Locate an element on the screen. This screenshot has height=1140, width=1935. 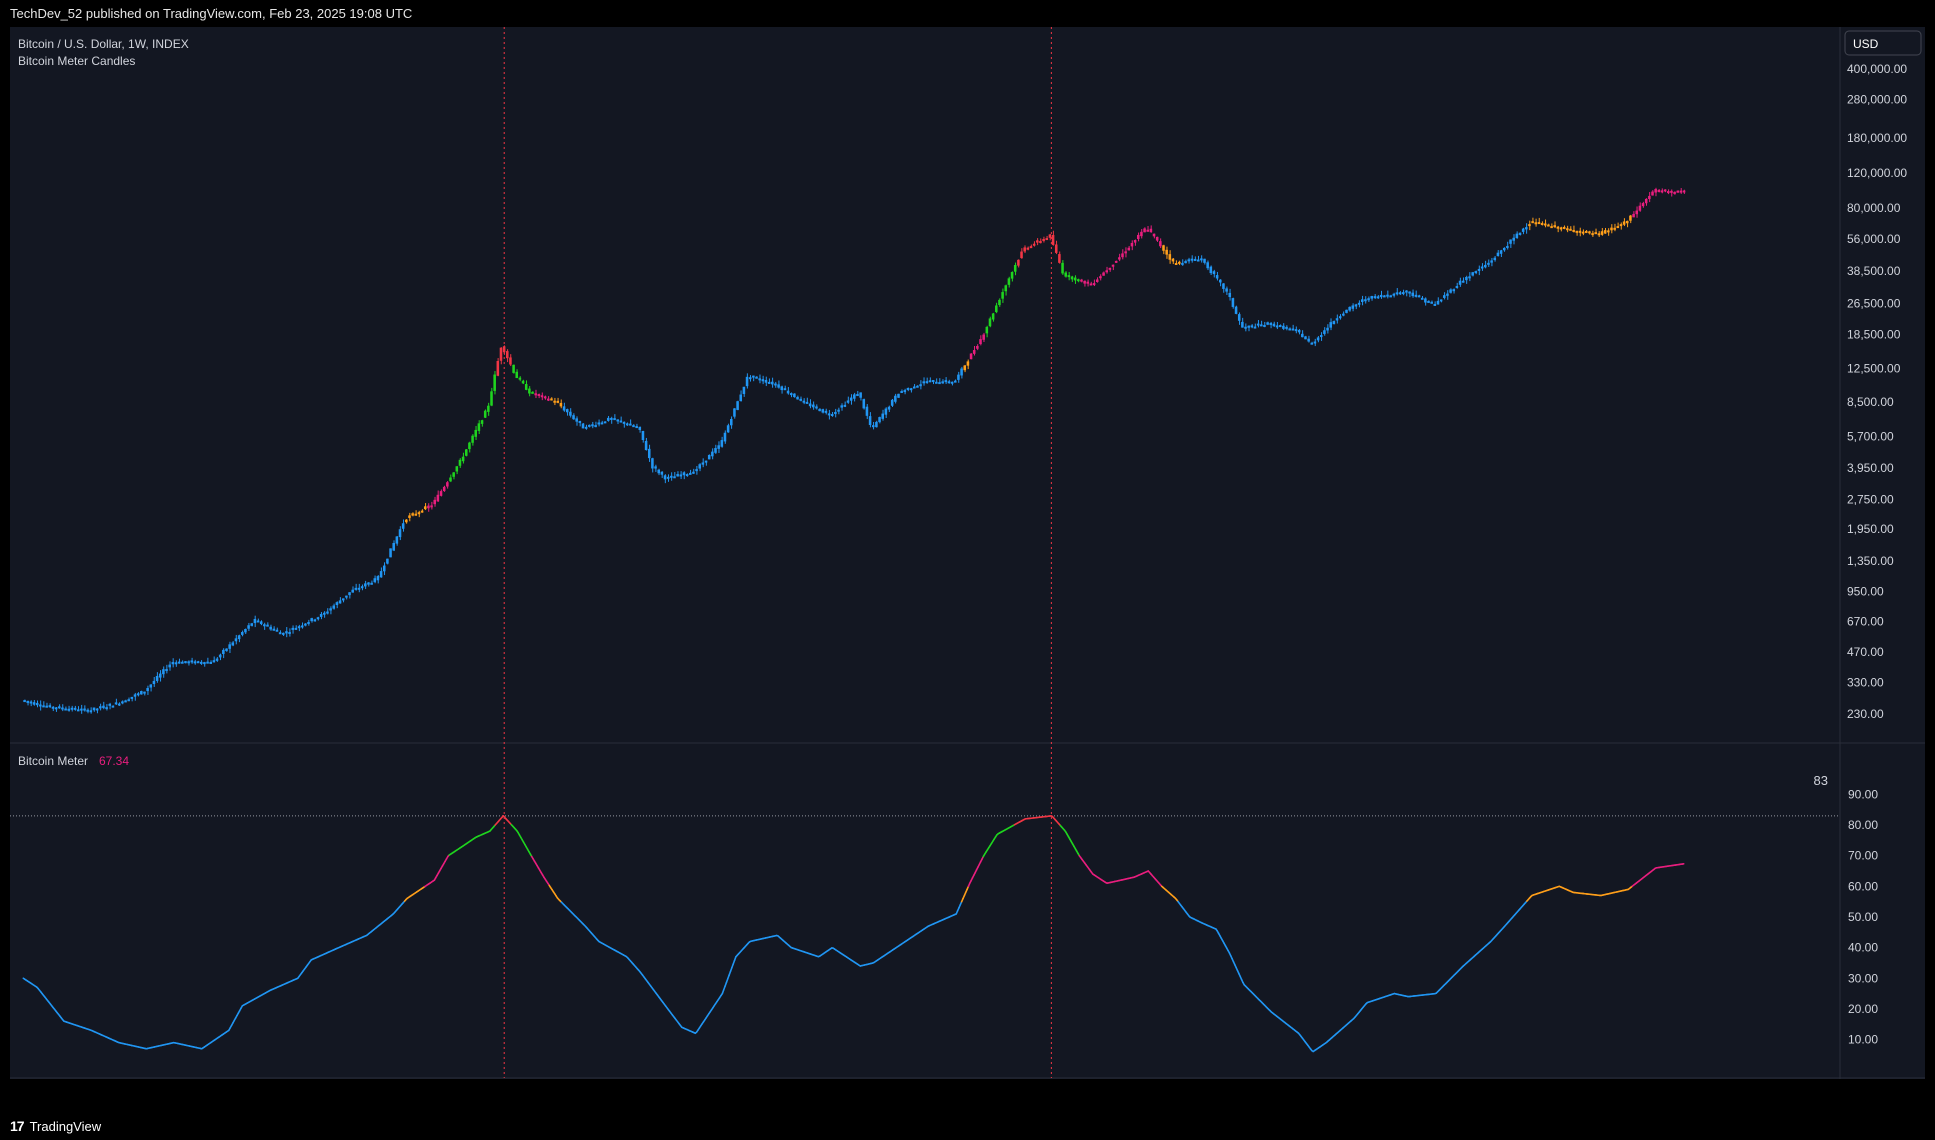
price-tick-label: 280,000.00 is located at coordinates (1877, 100).